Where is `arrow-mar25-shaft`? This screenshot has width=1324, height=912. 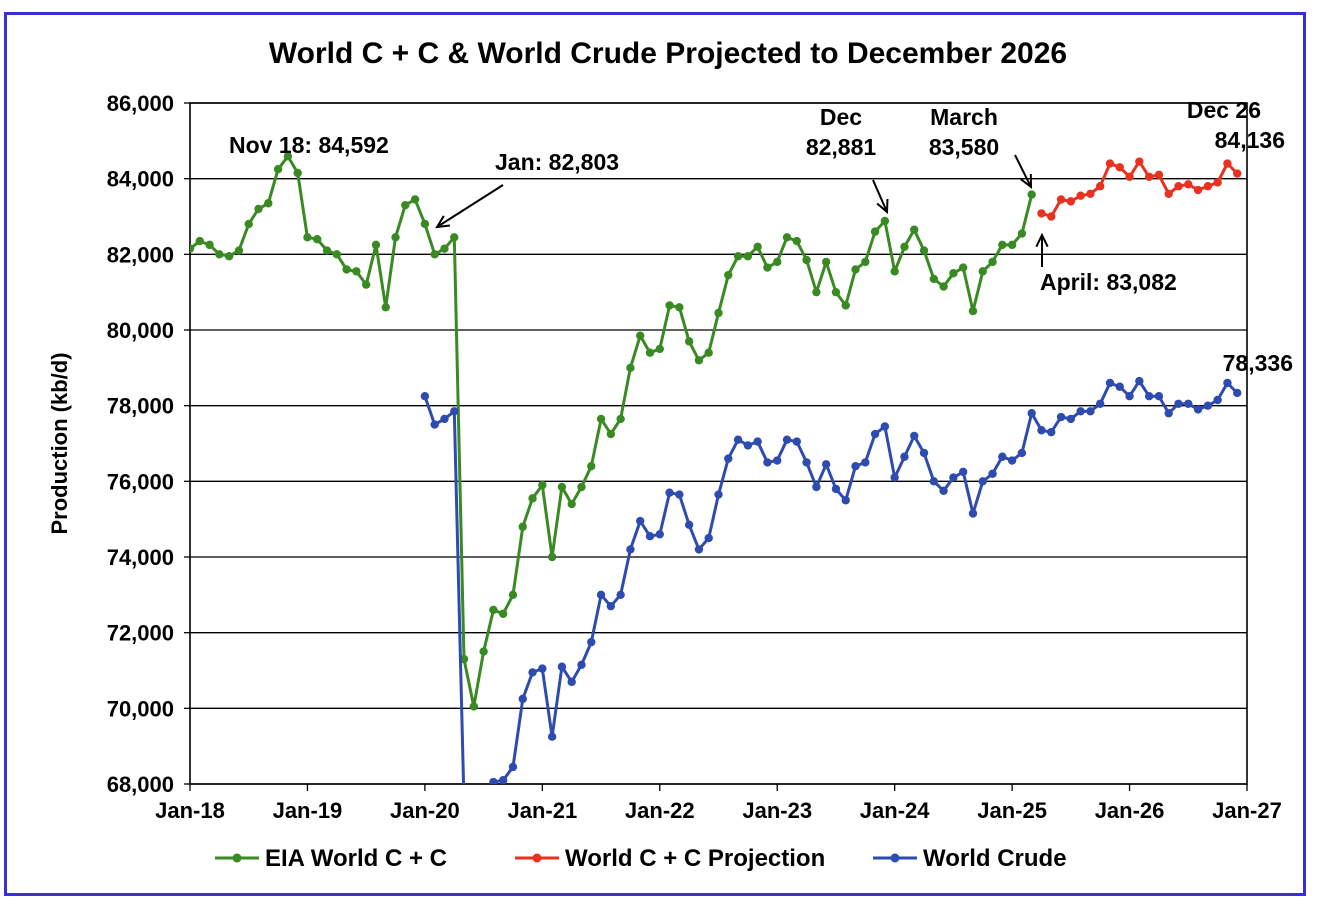
arrow-mar25-shaft is located at coordinates (1023, 171).